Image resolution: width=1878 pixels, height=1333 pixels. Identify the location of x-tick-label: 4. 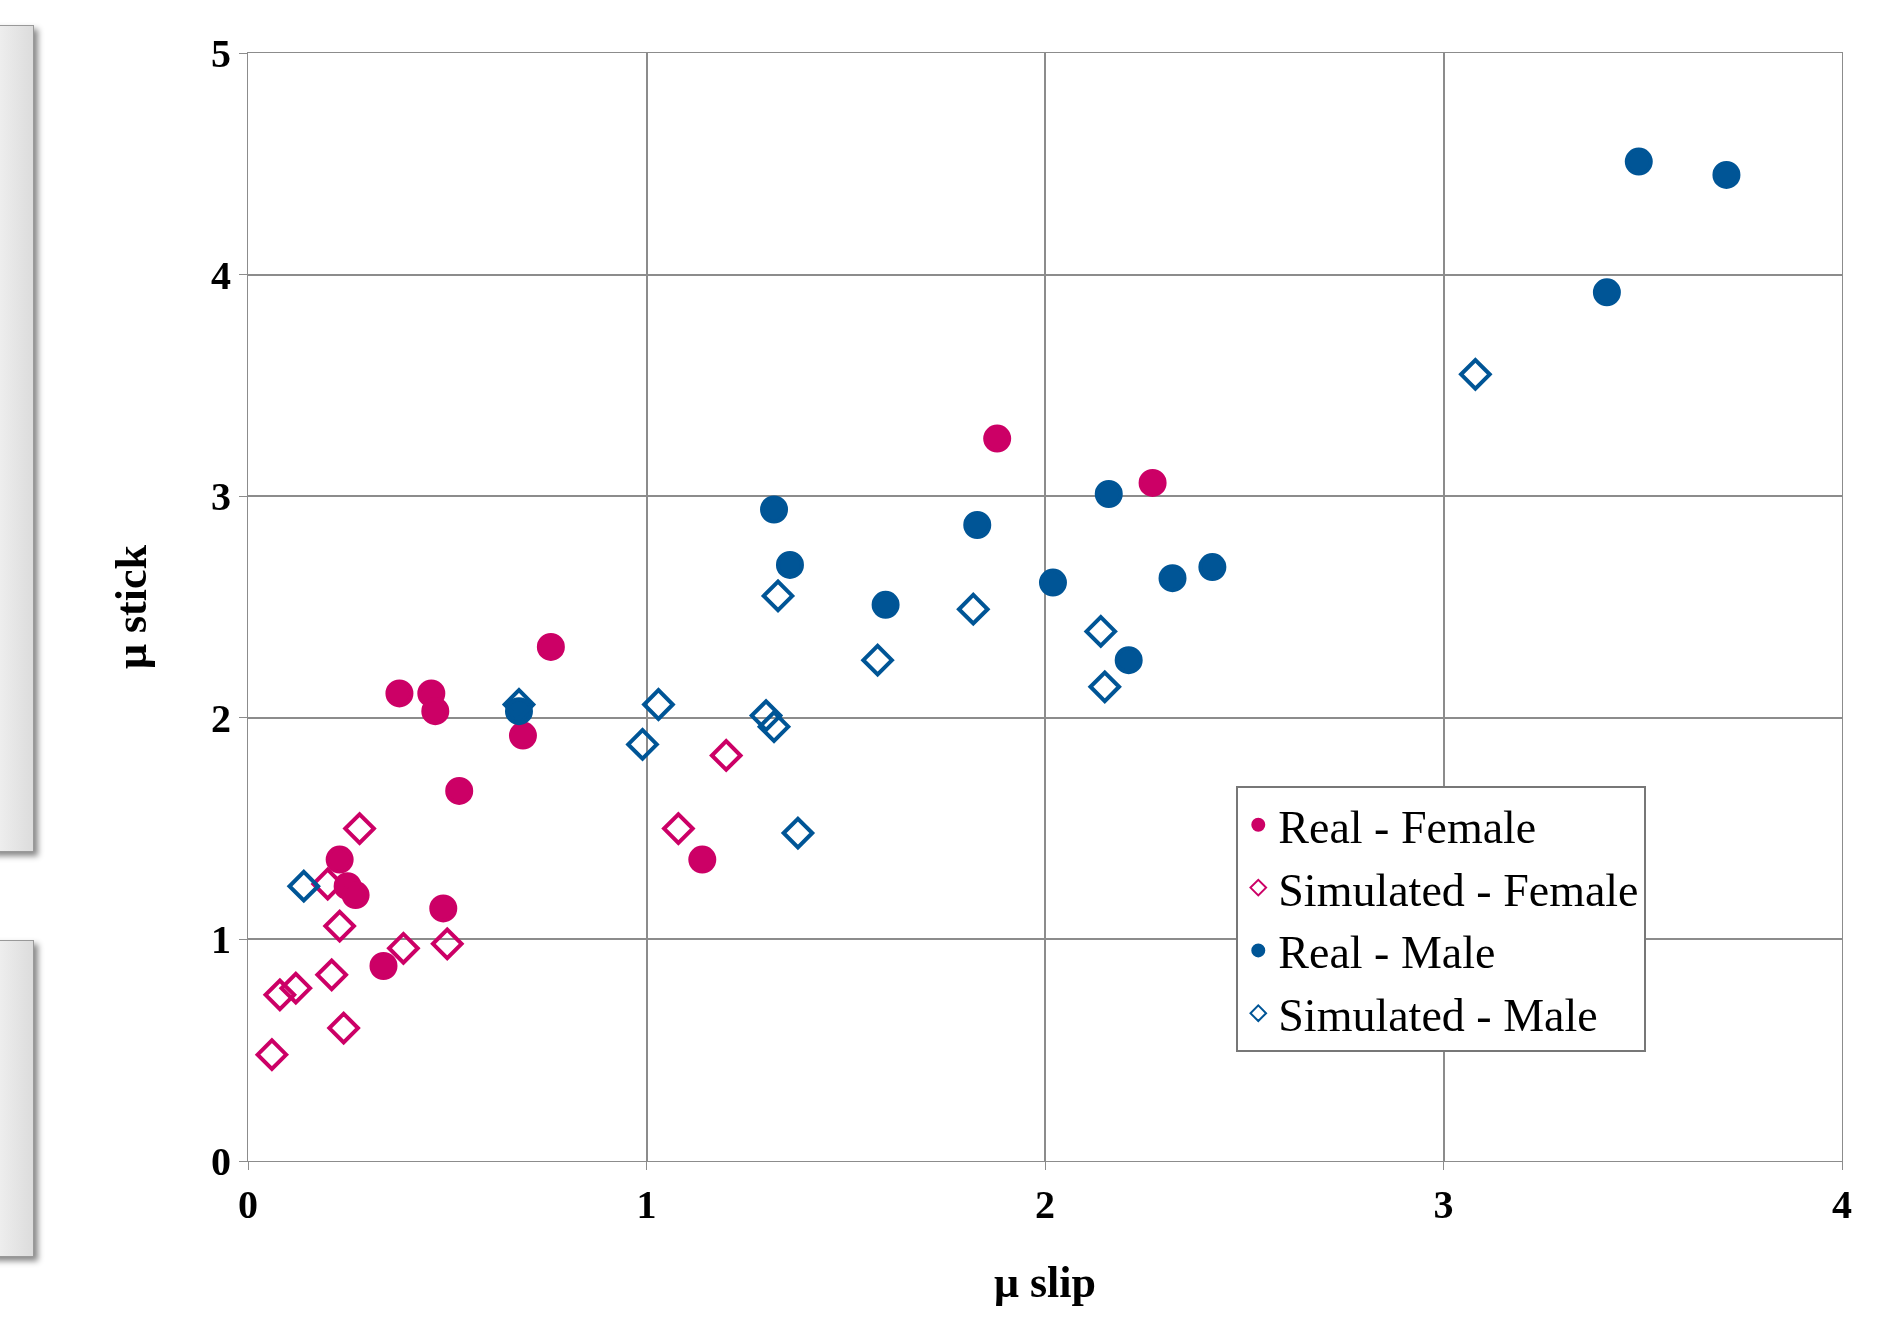
(1842, 1204).